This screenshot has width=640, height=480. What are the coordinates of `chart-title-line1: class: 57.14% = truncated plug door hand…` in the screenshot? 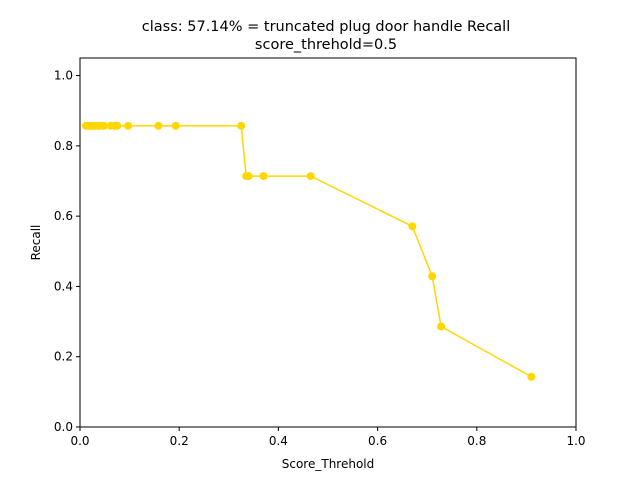 It's located at (326, 27).